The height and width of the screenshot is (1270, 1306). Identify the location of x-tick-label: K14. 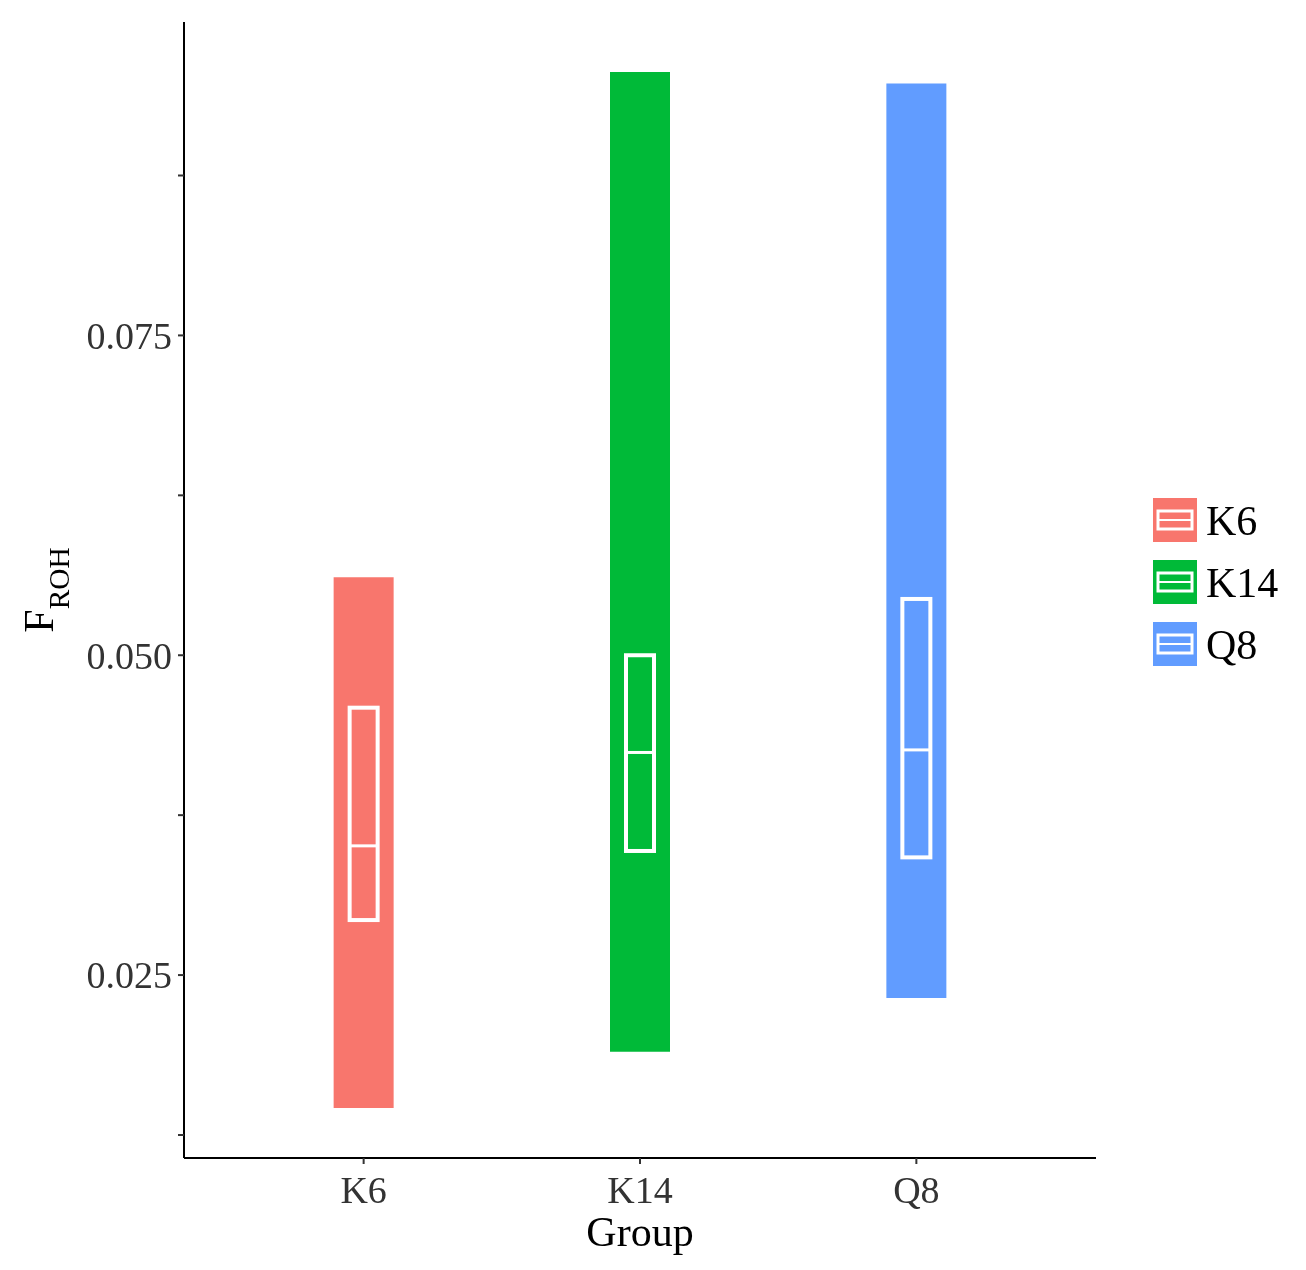
(640, 1190).